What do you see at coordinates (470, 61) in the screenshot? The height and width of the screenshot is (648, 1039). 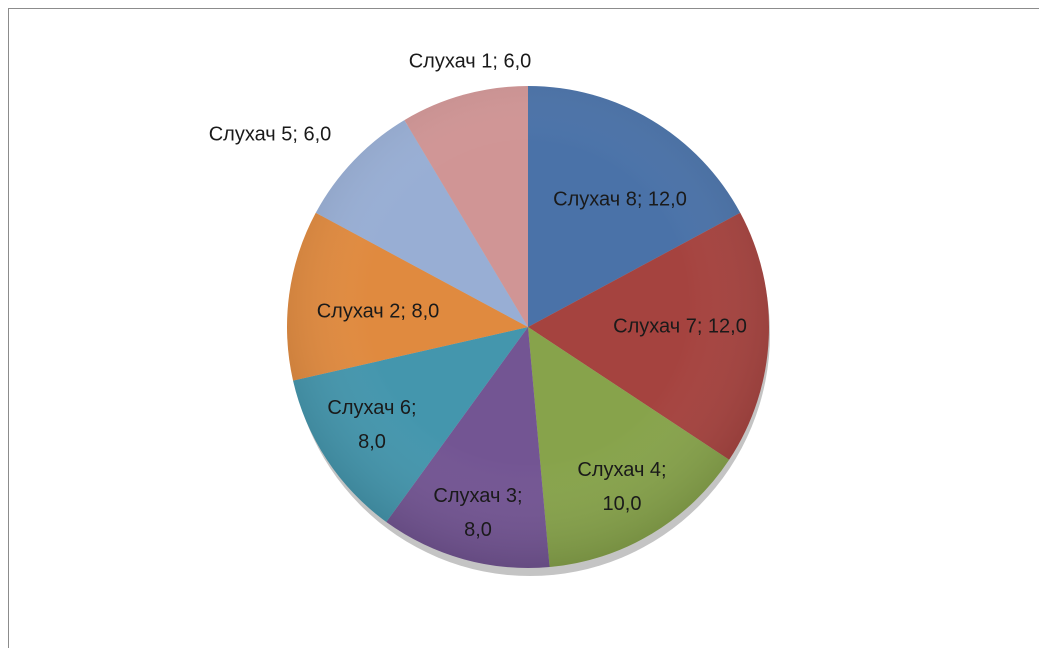 I see `data-label: Слухач 1; 6,0` at bounding box center [470, 61].